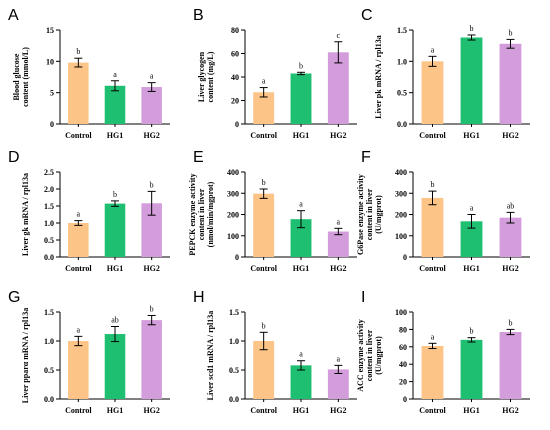 The height and width of the screenshot is (430, 550). I want to click on y-tick-label: 1.5, so click(402, 30).